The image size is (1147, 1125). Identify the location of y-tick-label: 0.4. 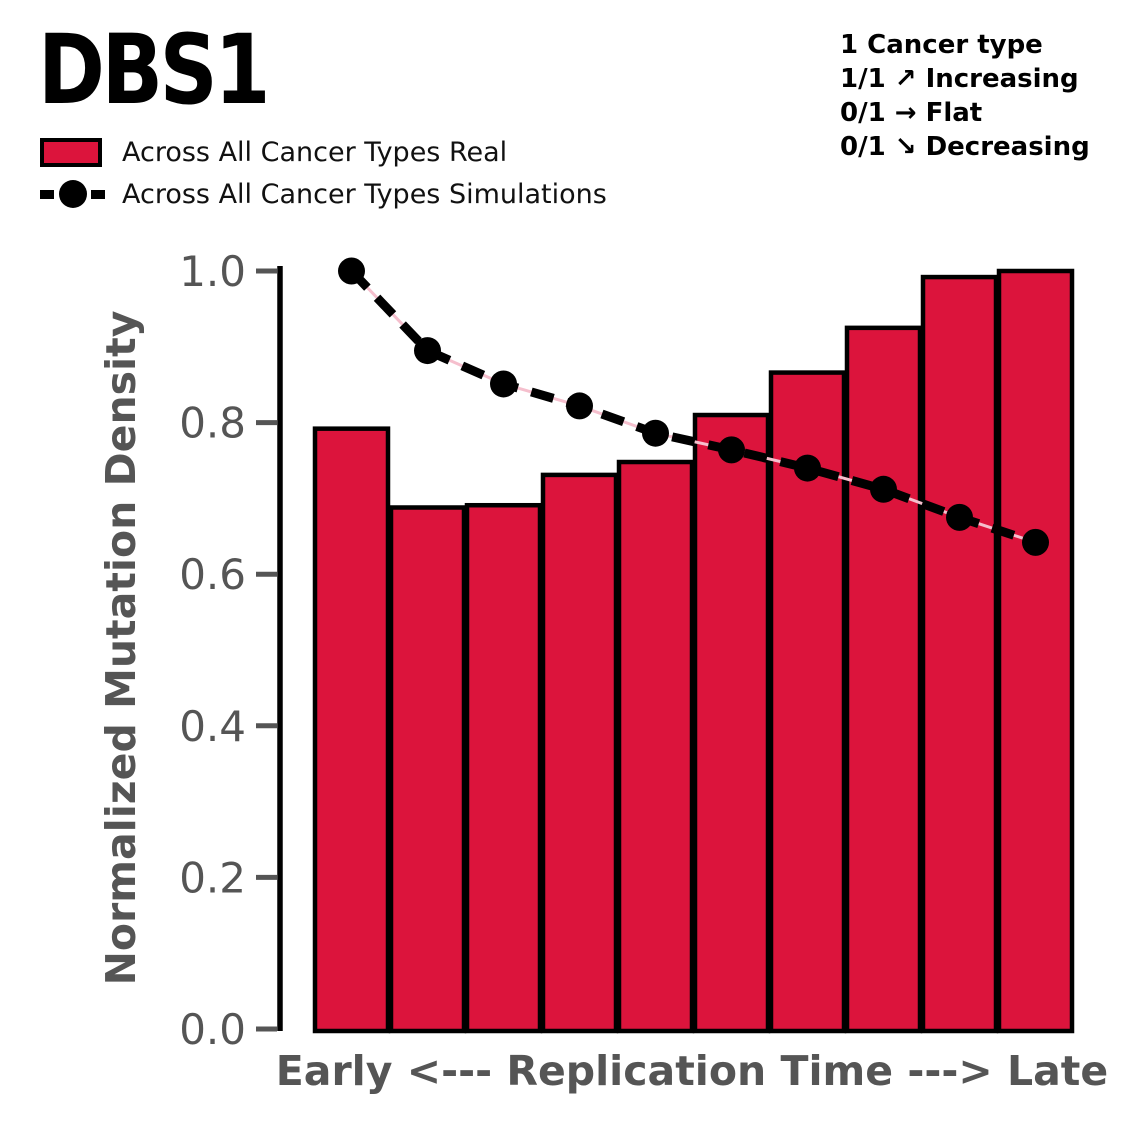
(212, 726).